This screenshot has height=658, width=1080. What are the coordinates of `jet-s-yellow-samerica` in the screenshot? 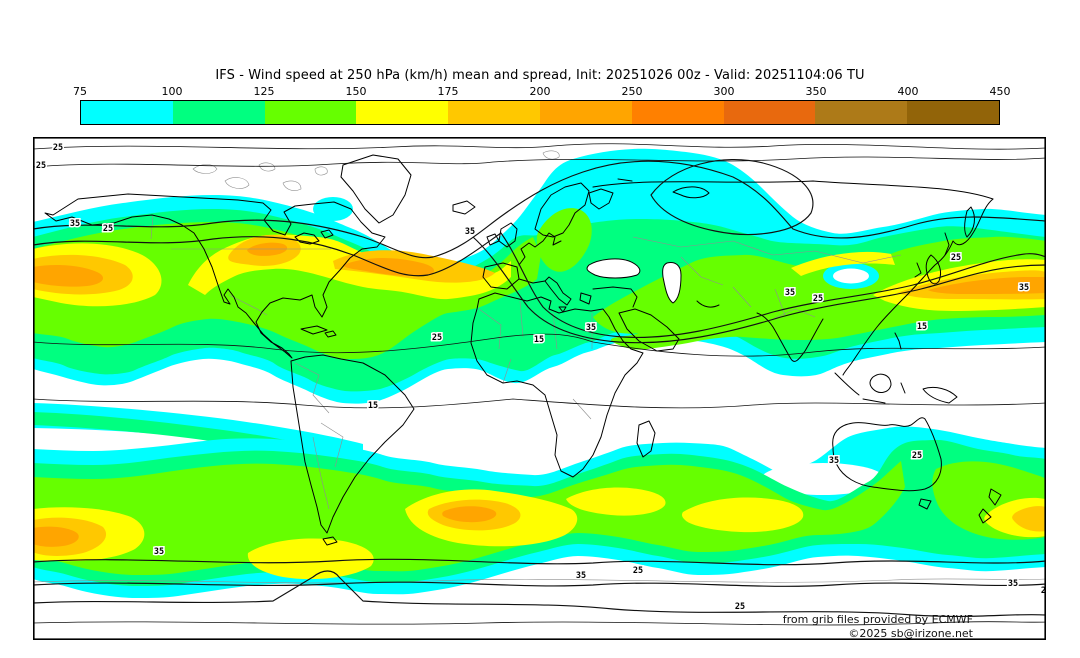 It's located at (310, 559).